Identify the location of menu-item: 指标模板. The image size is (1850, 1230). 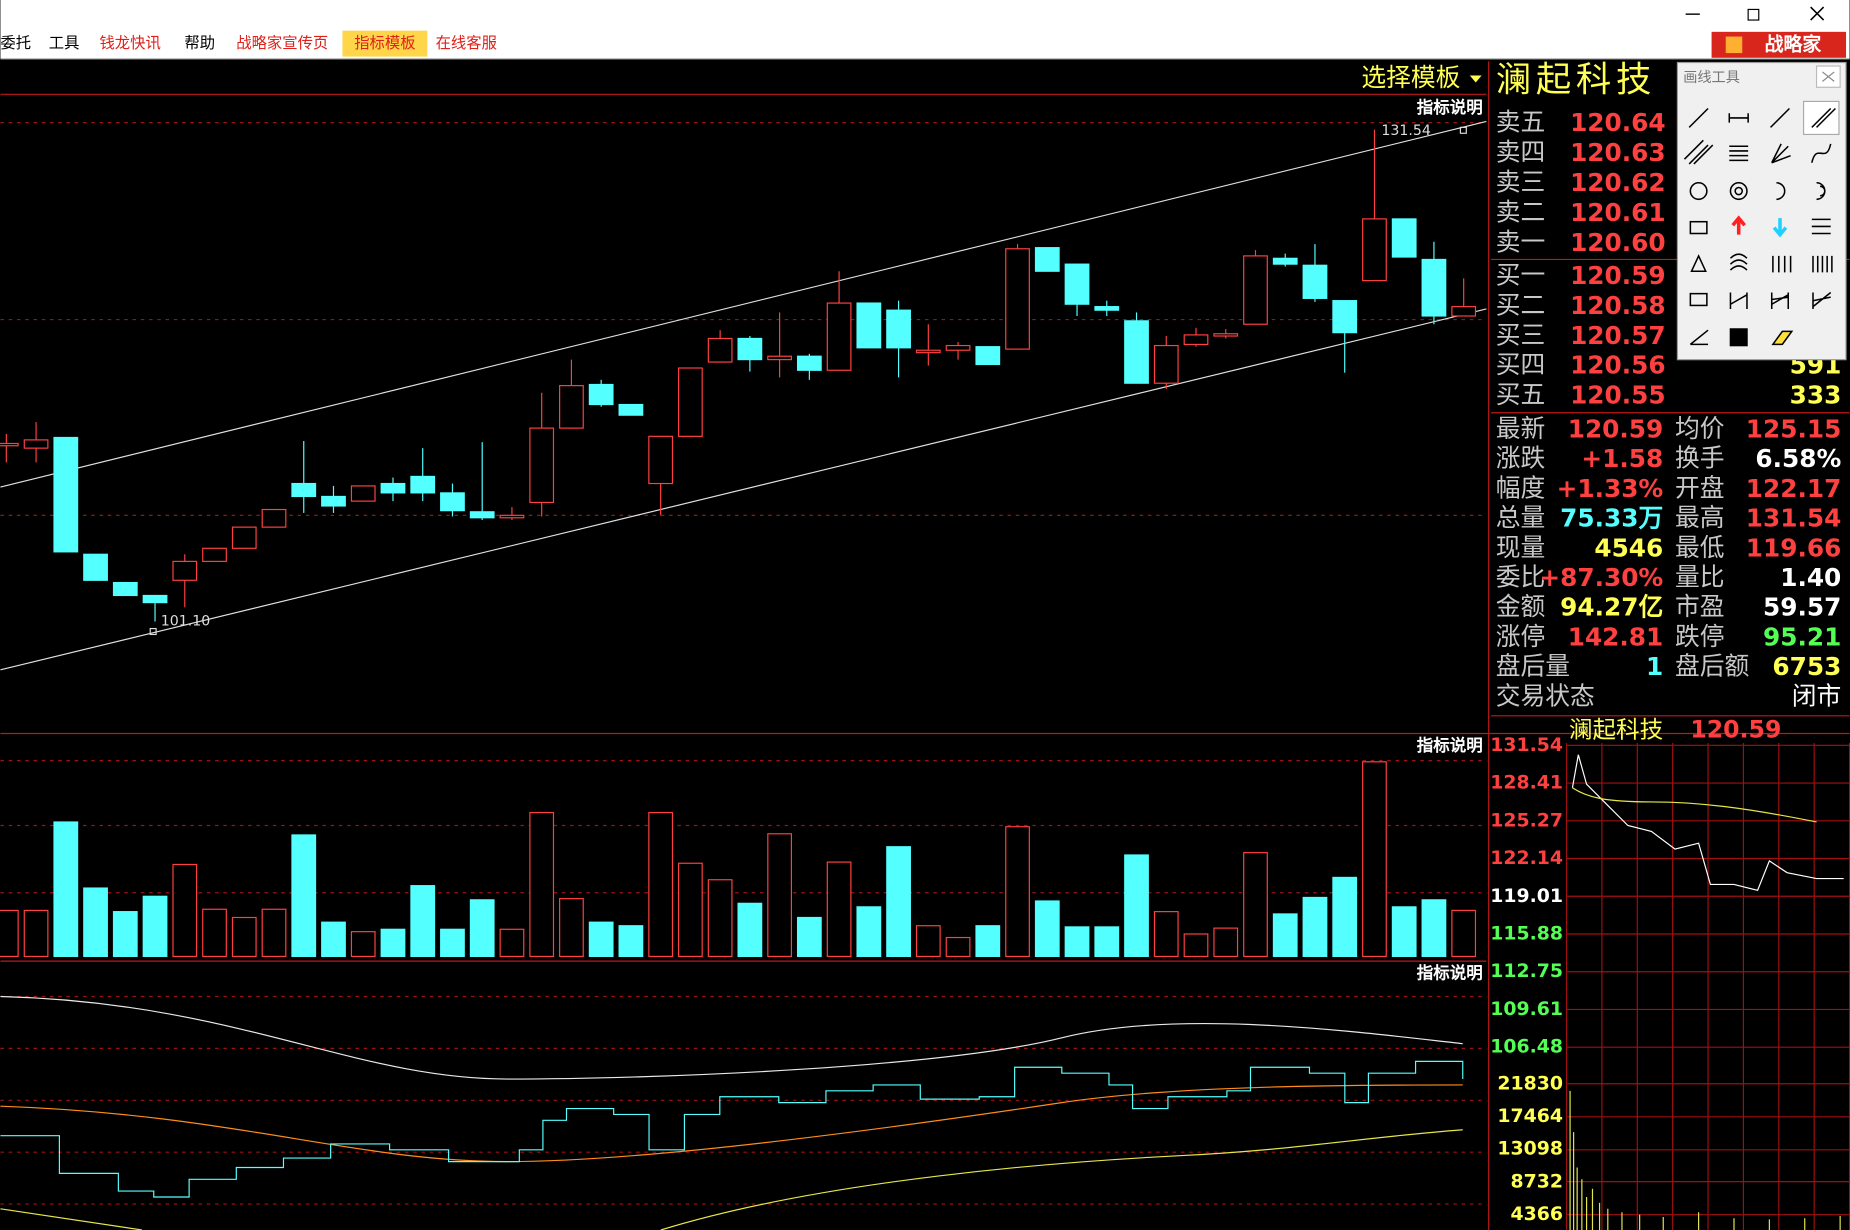
(384, 43).